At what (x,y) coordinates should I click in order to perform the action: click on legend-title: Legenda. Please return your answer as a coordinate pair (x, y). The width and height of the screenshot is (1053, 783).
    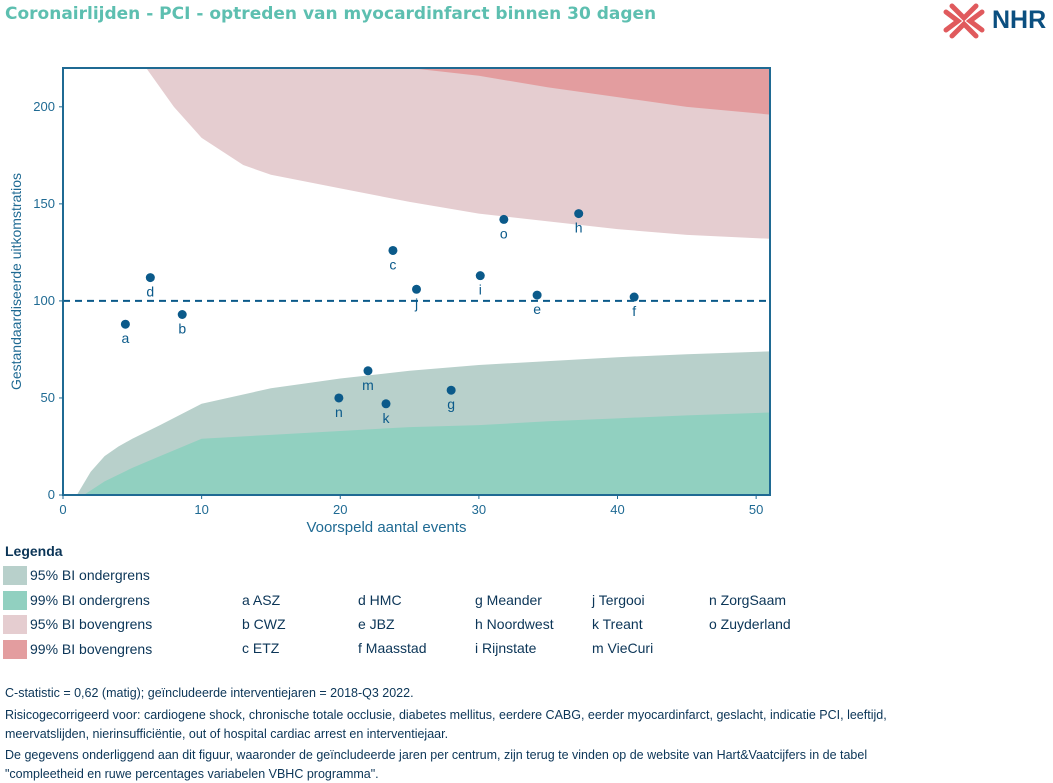
    Looking at the image, I should click on (34, 551).